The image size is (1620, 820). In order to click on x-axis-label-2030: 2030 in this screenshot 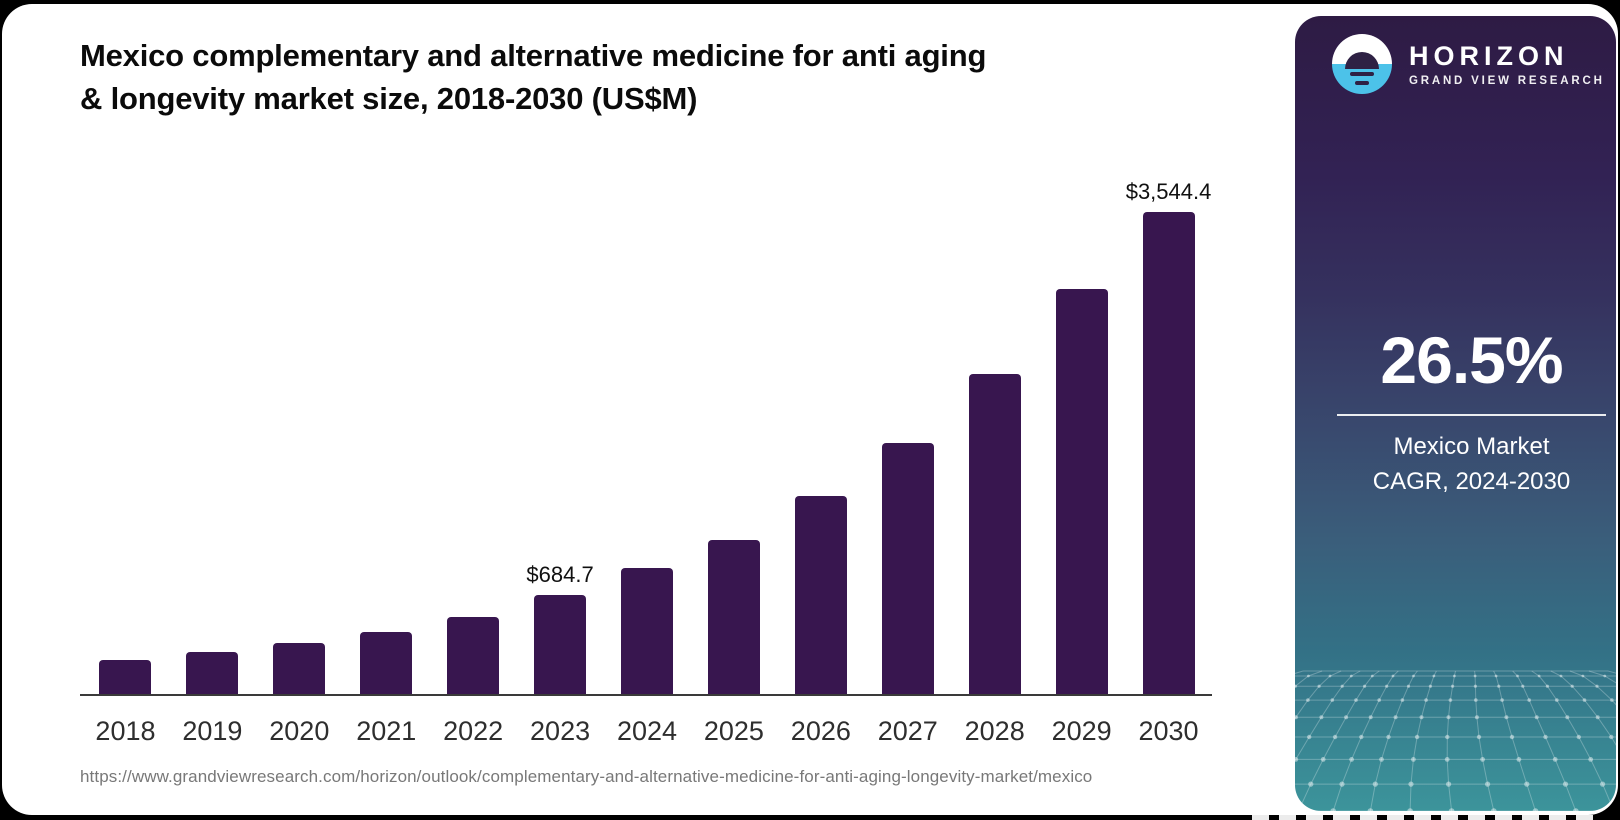, I will do `click(1168, 731)`.